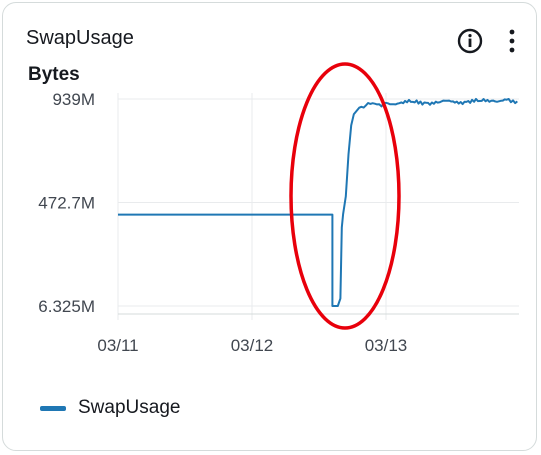 Image resolution: width=541 pixels, height=455 pixels. What do you see at coordinates (470, 41) in the screenshot?
I see `info-icon` at bounding box center [470, 41].